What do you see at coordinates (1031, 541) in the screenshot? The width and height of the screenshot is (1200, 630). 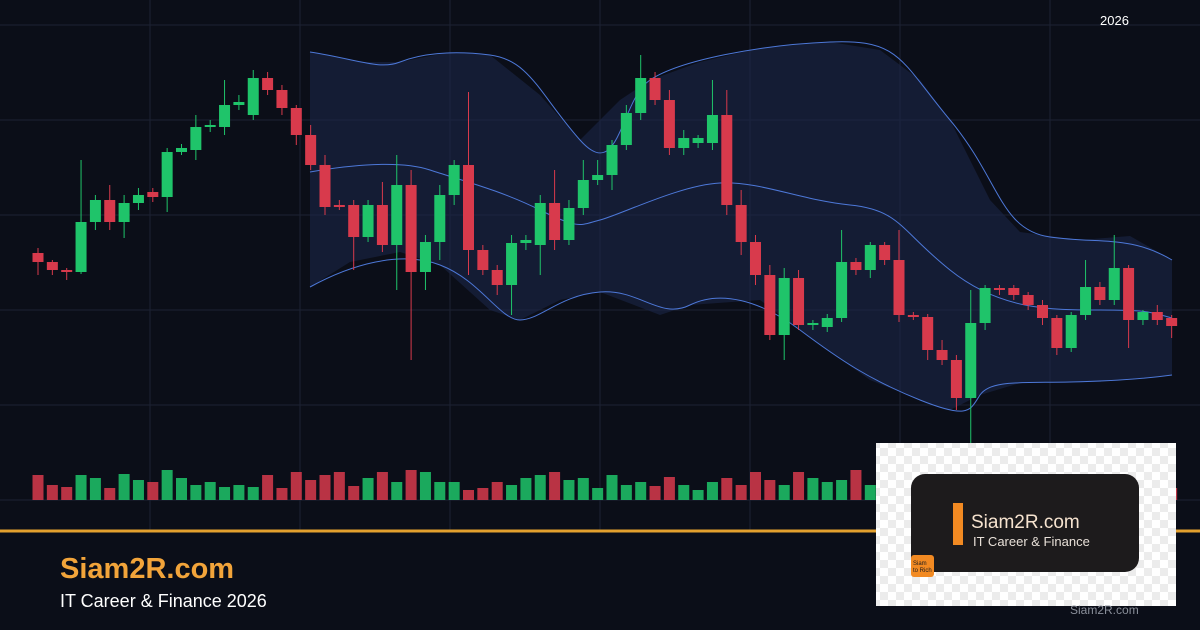 I see `logo-subtitle: IT Career & Finance` at bounding box center [1031, 541].